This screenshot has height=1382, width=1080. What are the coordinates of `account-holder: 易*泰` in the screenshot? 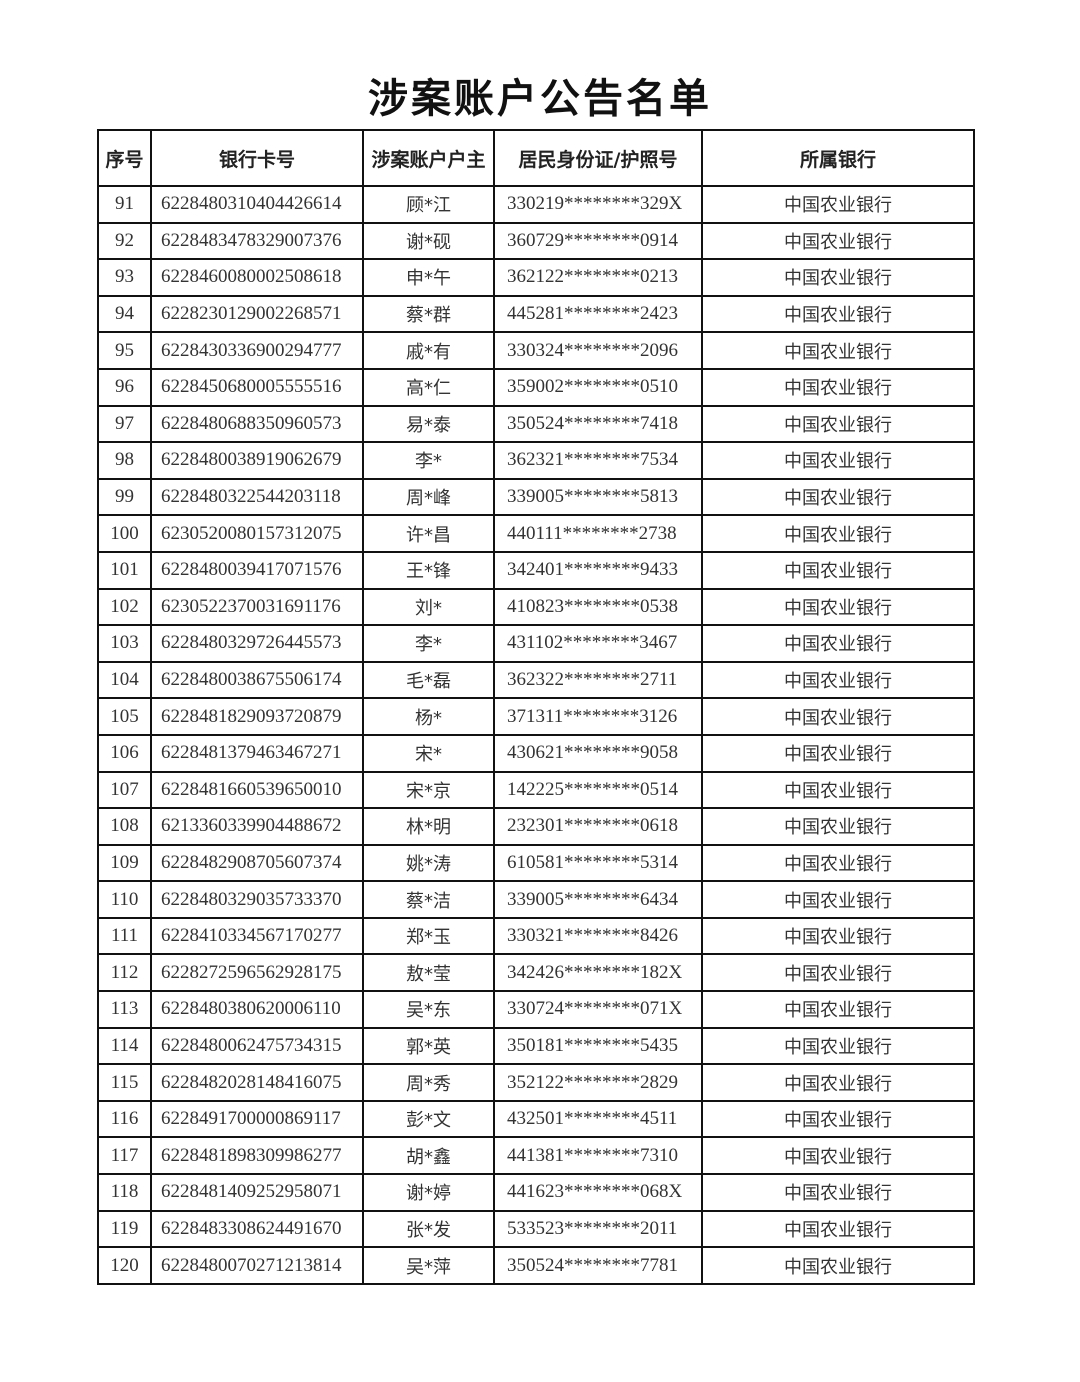 It's located at (428, 424).